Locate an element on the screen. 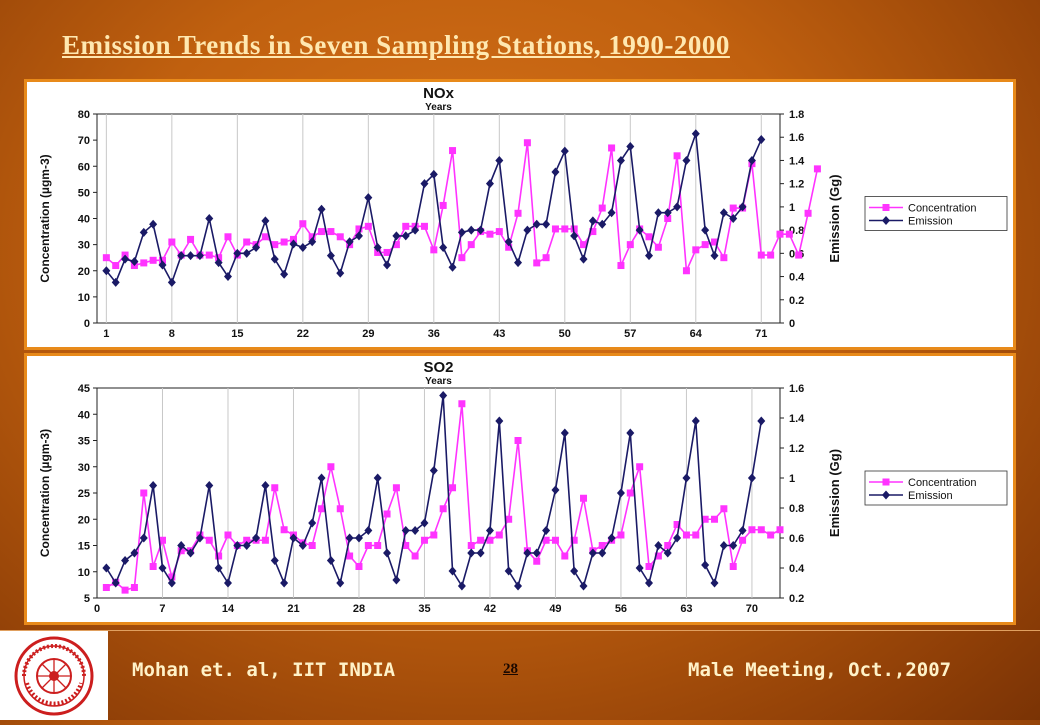  nox-x-tick-label: 71 is located at coordinates (761, 334).